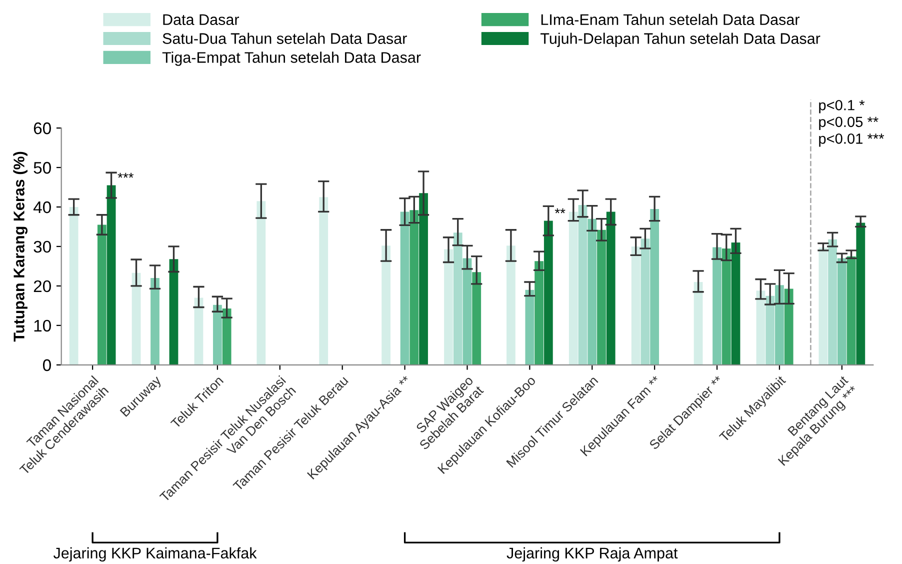 Image resolution: width=902 pixels, height=564 pixels. What do you see at coordinates (291, 59) in the screenshot?
I see `legend-label: Tiga-Empat Tahun setelah Data Dasar` at bounding box center [291, 59].